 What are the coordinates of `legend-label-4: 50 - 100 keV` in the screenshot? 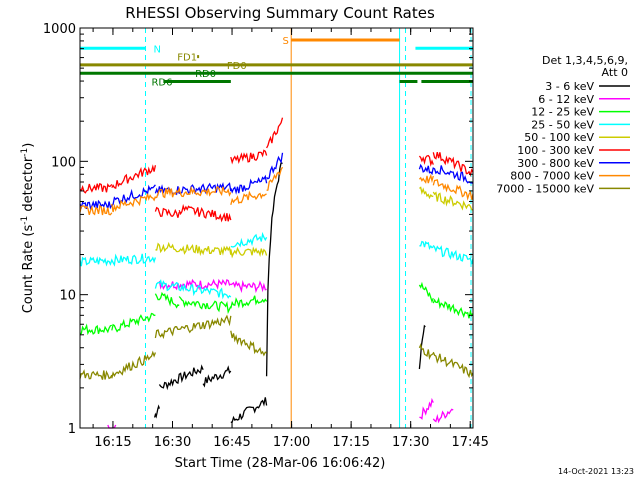 It's located at (559, 137).